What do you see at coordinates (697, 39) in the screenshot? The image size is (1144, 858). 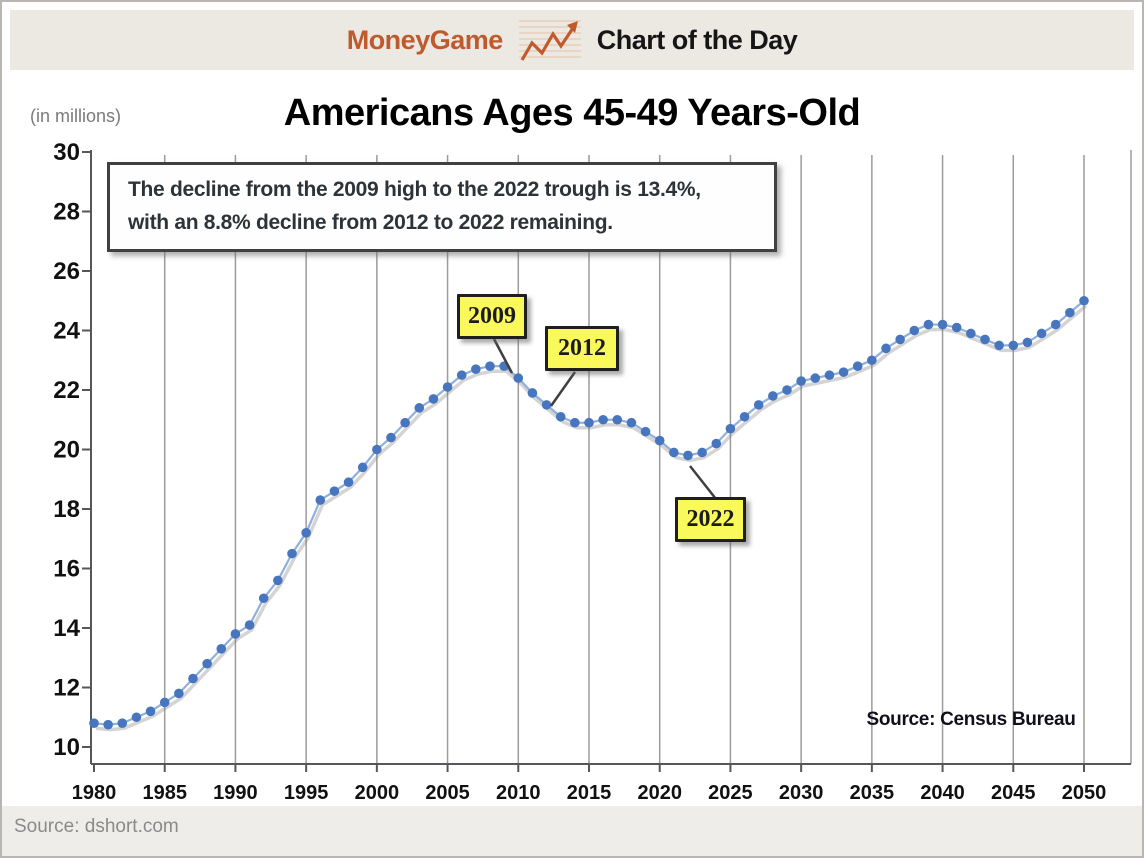 I see `header-title-label: Chart of the Day` at bounding box center [697, 39].